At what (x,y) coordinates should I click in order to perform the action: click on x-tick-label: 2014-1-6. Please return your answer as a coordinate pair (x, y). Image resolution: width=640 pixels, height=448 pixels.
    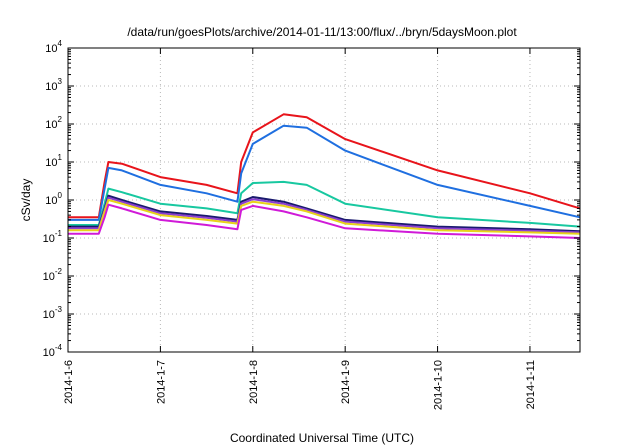
    Looking at the image, I should click on (69, 382).